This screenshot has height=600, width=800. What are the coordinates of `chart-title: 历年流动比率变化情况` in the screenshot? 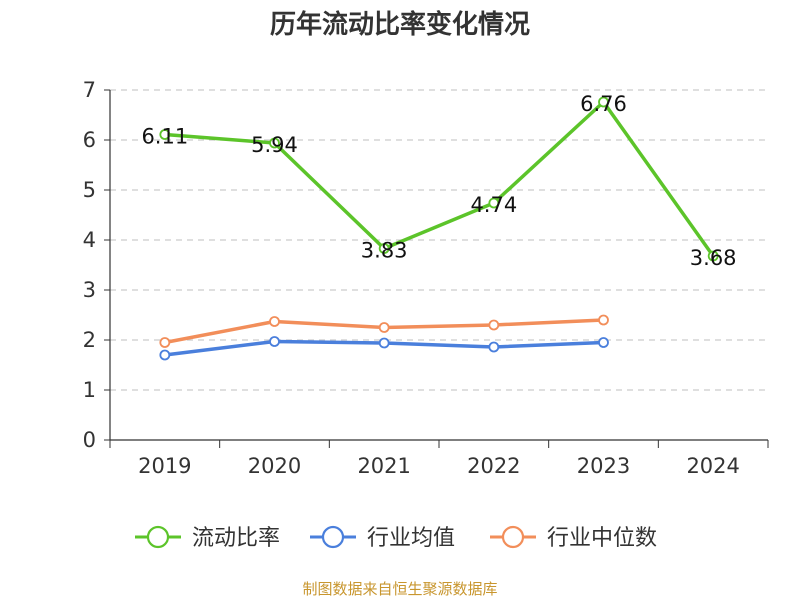 It's located at (399, 25).